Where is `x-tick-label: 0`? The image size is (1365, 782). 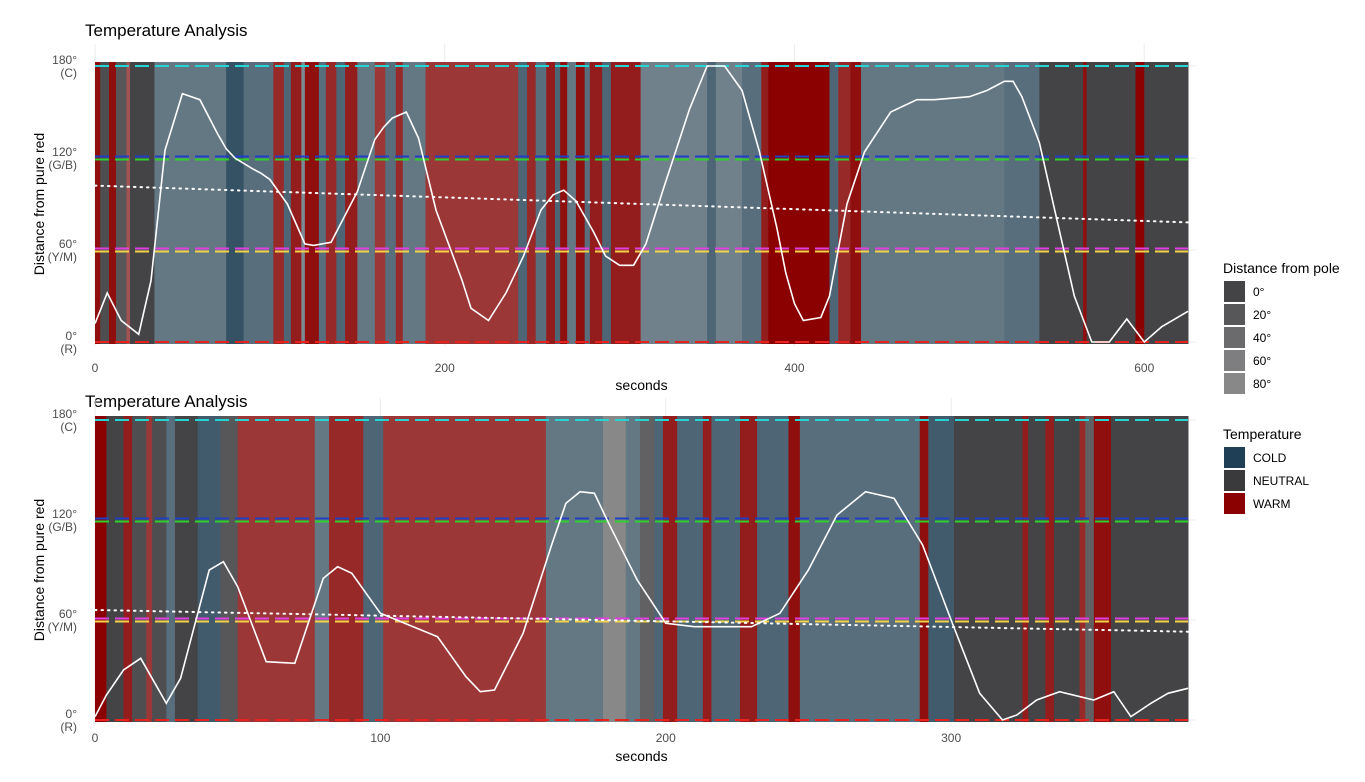
x-tick-label: 0 is located at coordinates (95, 368).